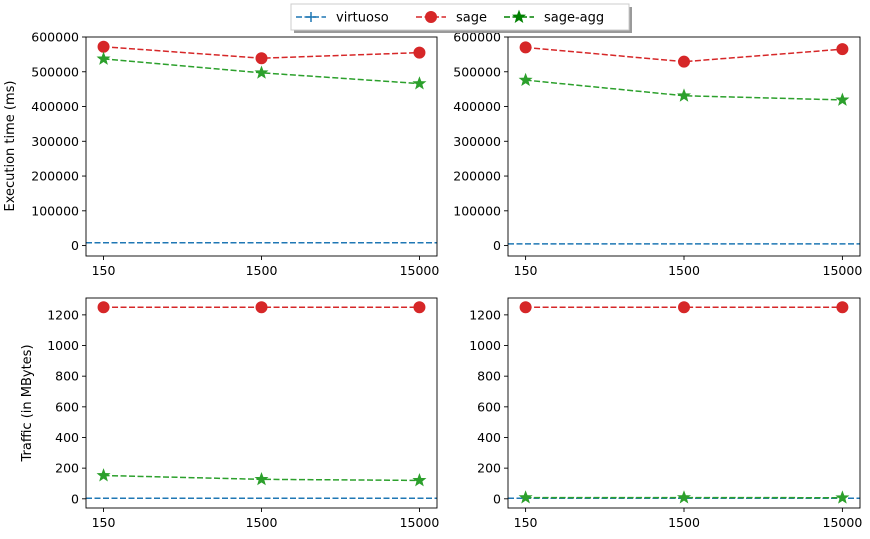 Image resolution: width=870 pixels, height=539 pixels. What do you see at coordinates (519, 16) in the screenshot?
I see `legend-marker-sage_agg` at bounding box center [519, 16].